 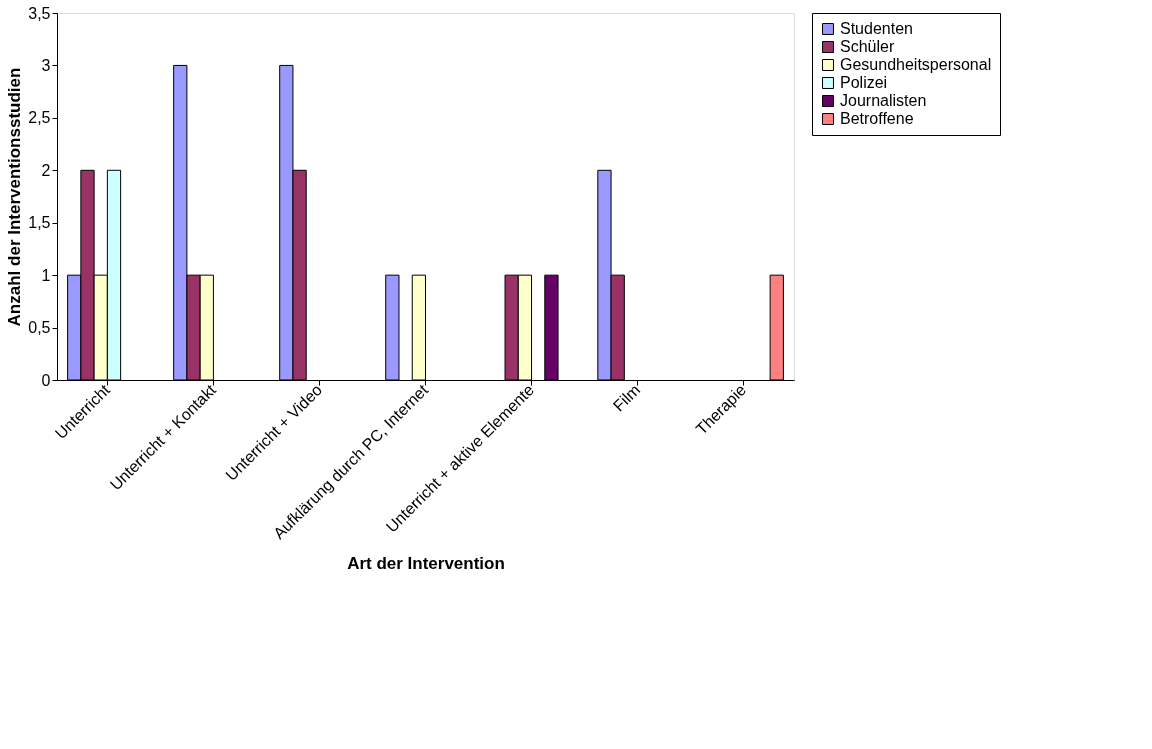 What do you see at coordinates (916, 64) in the screenshot?
I see `legend-label: Gesundheitspersonal` at bounding box center [916, 64].